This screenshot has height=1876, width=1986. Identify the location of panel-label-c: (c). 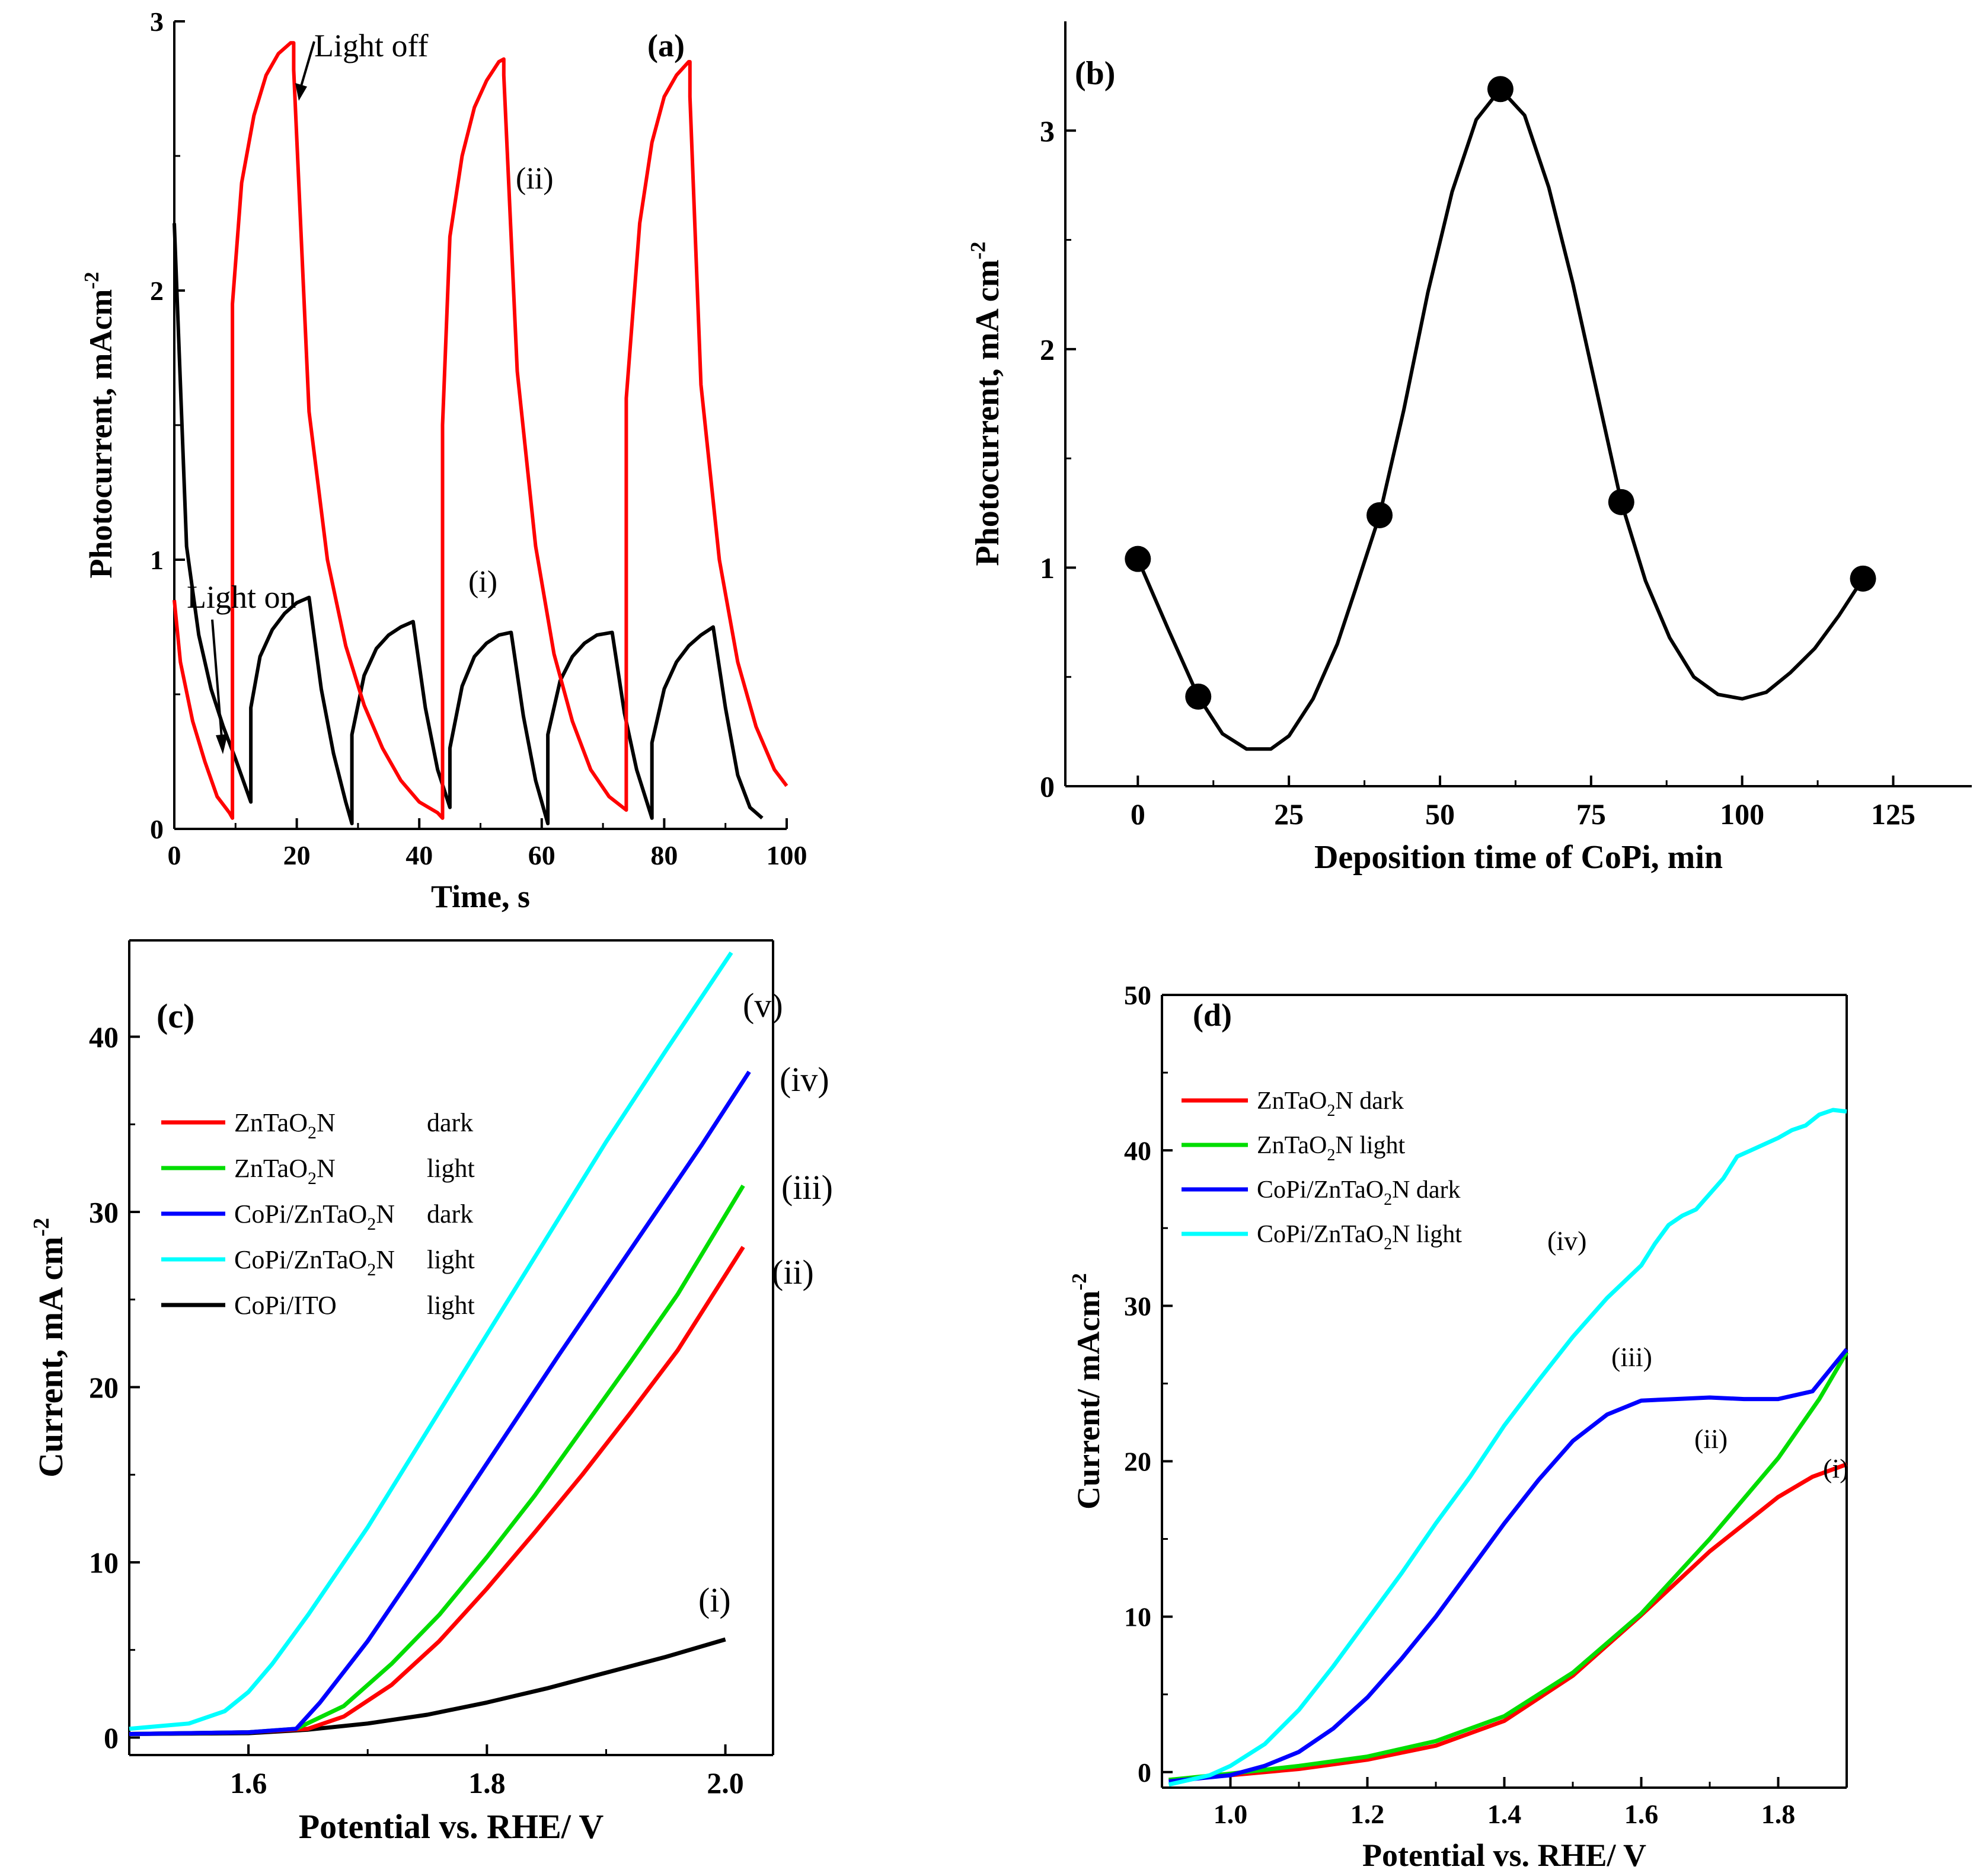
(175, 1016).